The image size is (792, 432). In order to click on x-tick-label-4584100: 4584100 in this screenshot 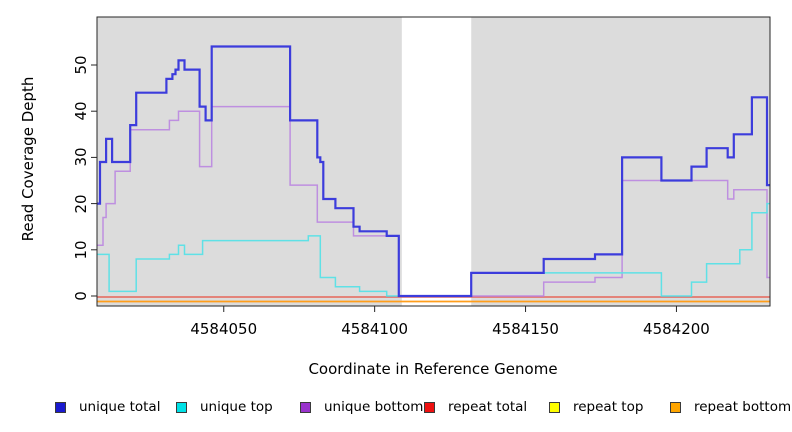, I will do `click(375, 329)`.